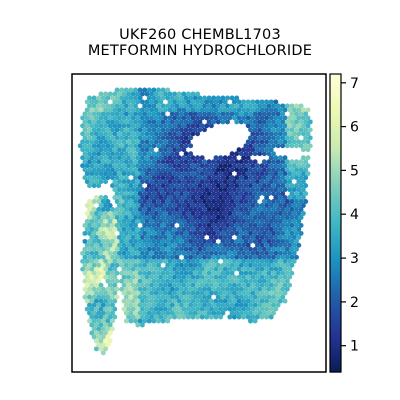  Describe the element at coordinates (175, 269) in the screenshot. I see `spot-1955` at that location.